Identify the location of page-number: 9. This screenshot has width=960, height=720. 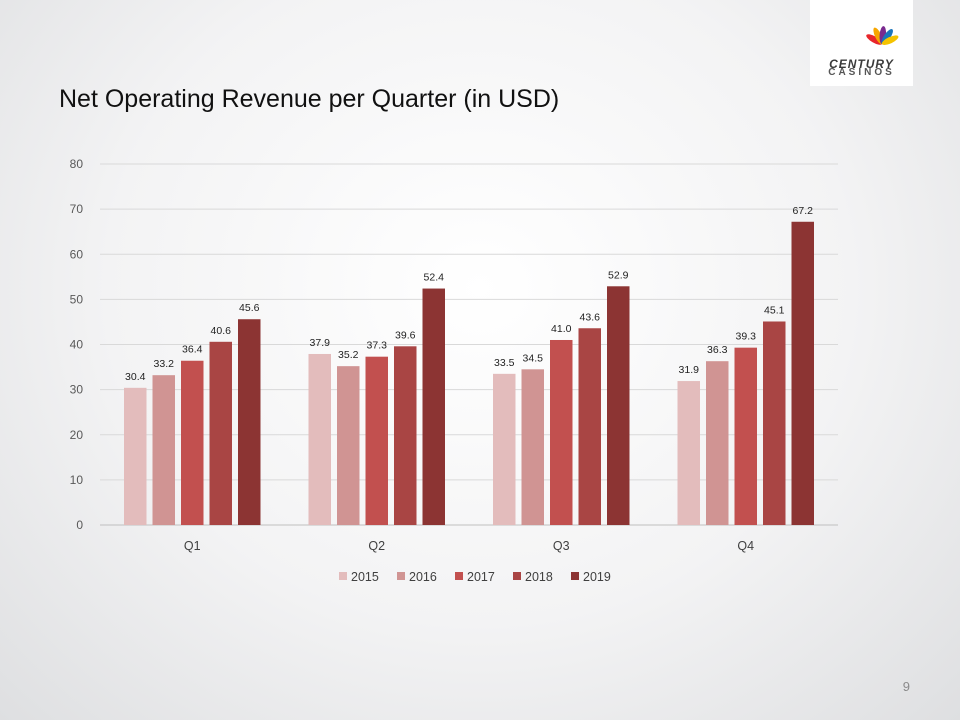
(906, 686).